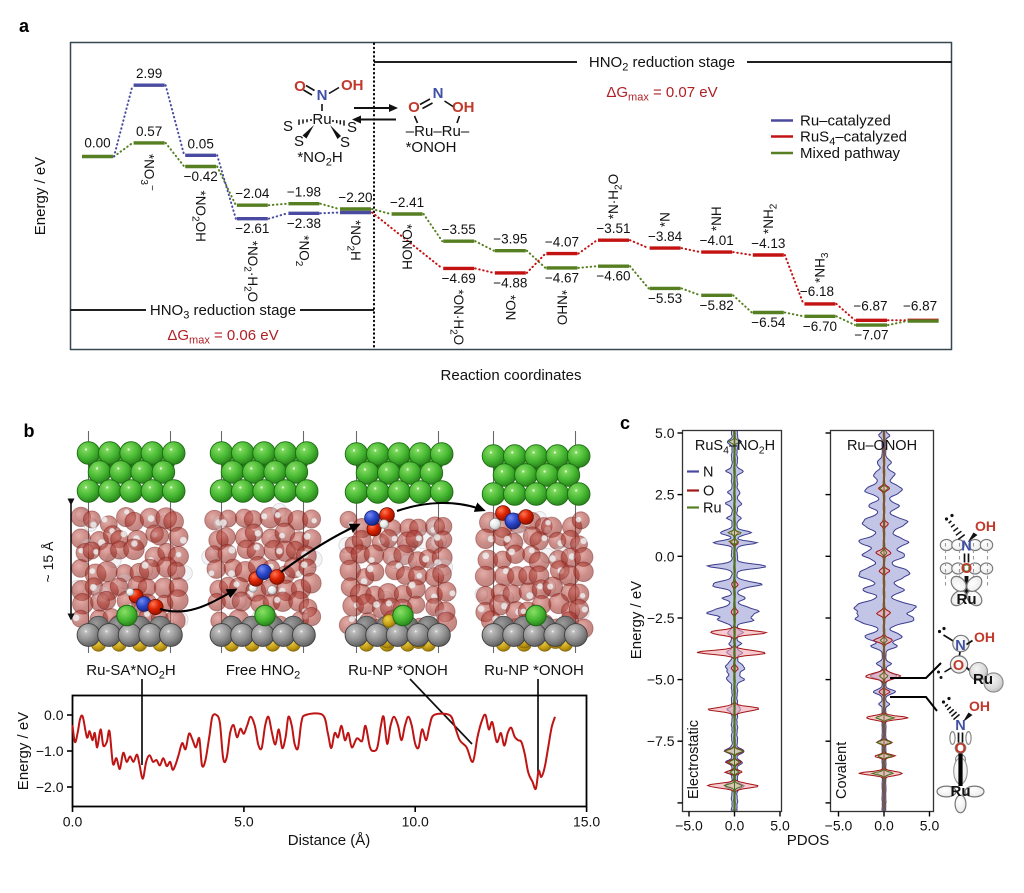 This screenshot has height=893, width=1024. I want to click on svg-text: −3.95, so click(510, 239).